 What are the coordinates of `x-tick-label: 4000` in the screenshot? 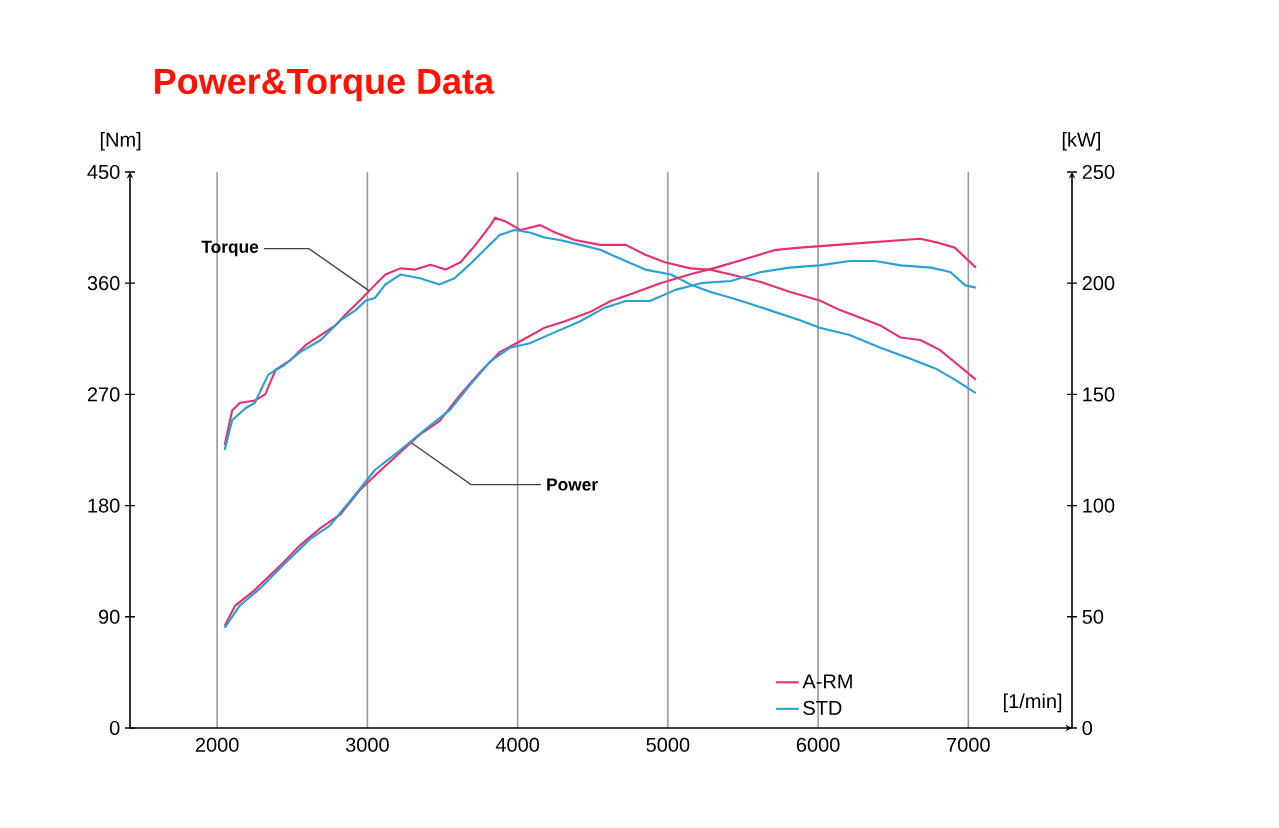 It's located at (517, 744).